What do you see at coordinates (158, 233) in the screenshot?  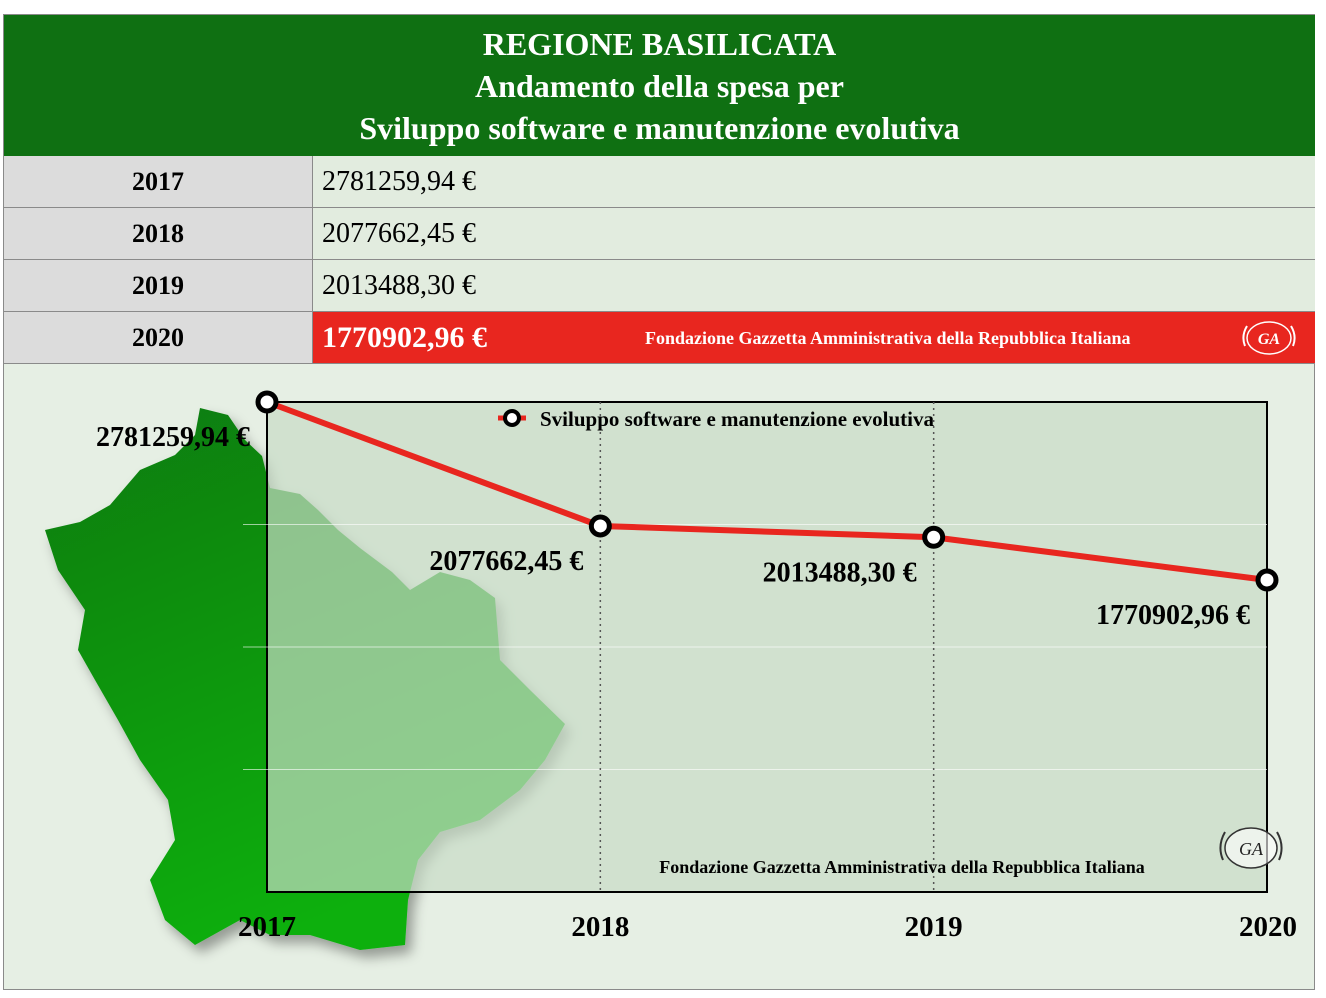 I see `year-cell: 2018` at bounding box center [158, 233].